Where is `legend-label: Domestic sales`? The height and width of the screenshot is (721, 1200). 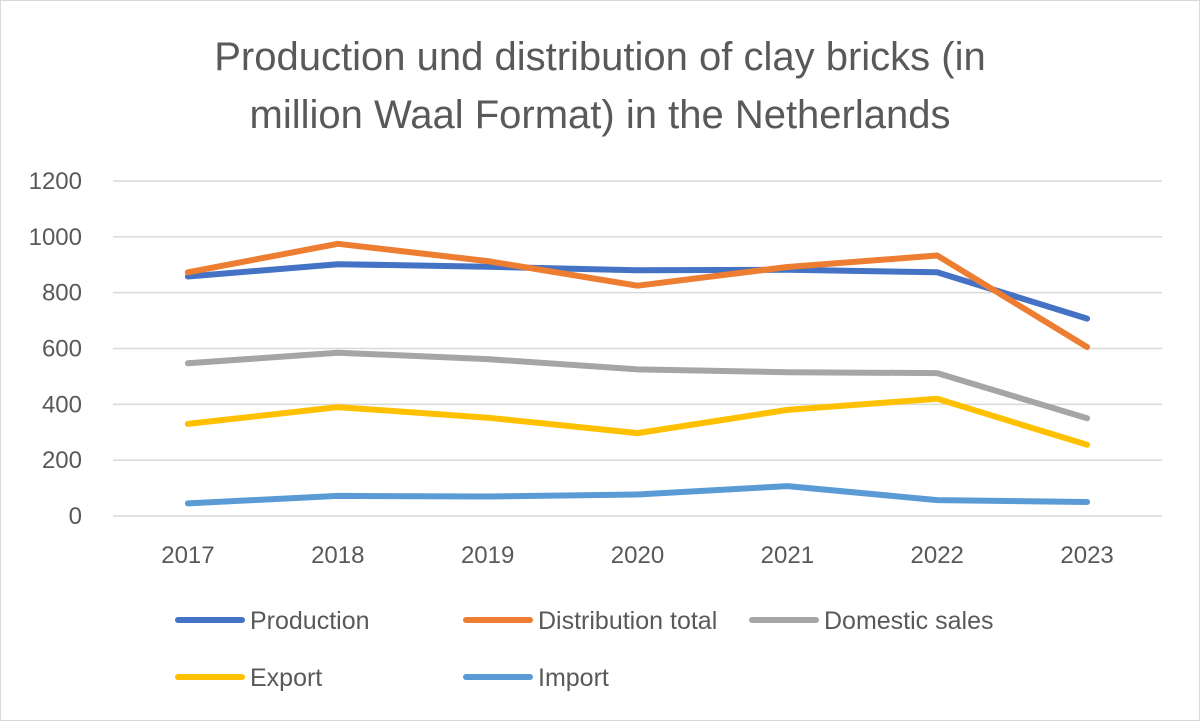 legend-label: Domestic sales is located at coordinates (909, 621).